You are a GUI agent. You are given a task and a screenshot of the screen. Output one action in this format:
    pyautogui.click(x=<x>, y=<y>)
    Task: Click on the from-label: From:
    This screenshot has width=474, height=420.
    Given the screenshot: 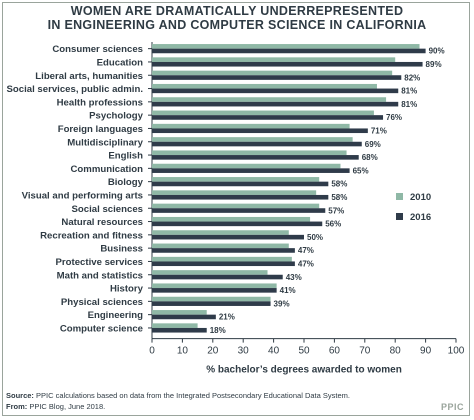 What is the action you would take?
    pyautogui.click(x=17, y=406)
    